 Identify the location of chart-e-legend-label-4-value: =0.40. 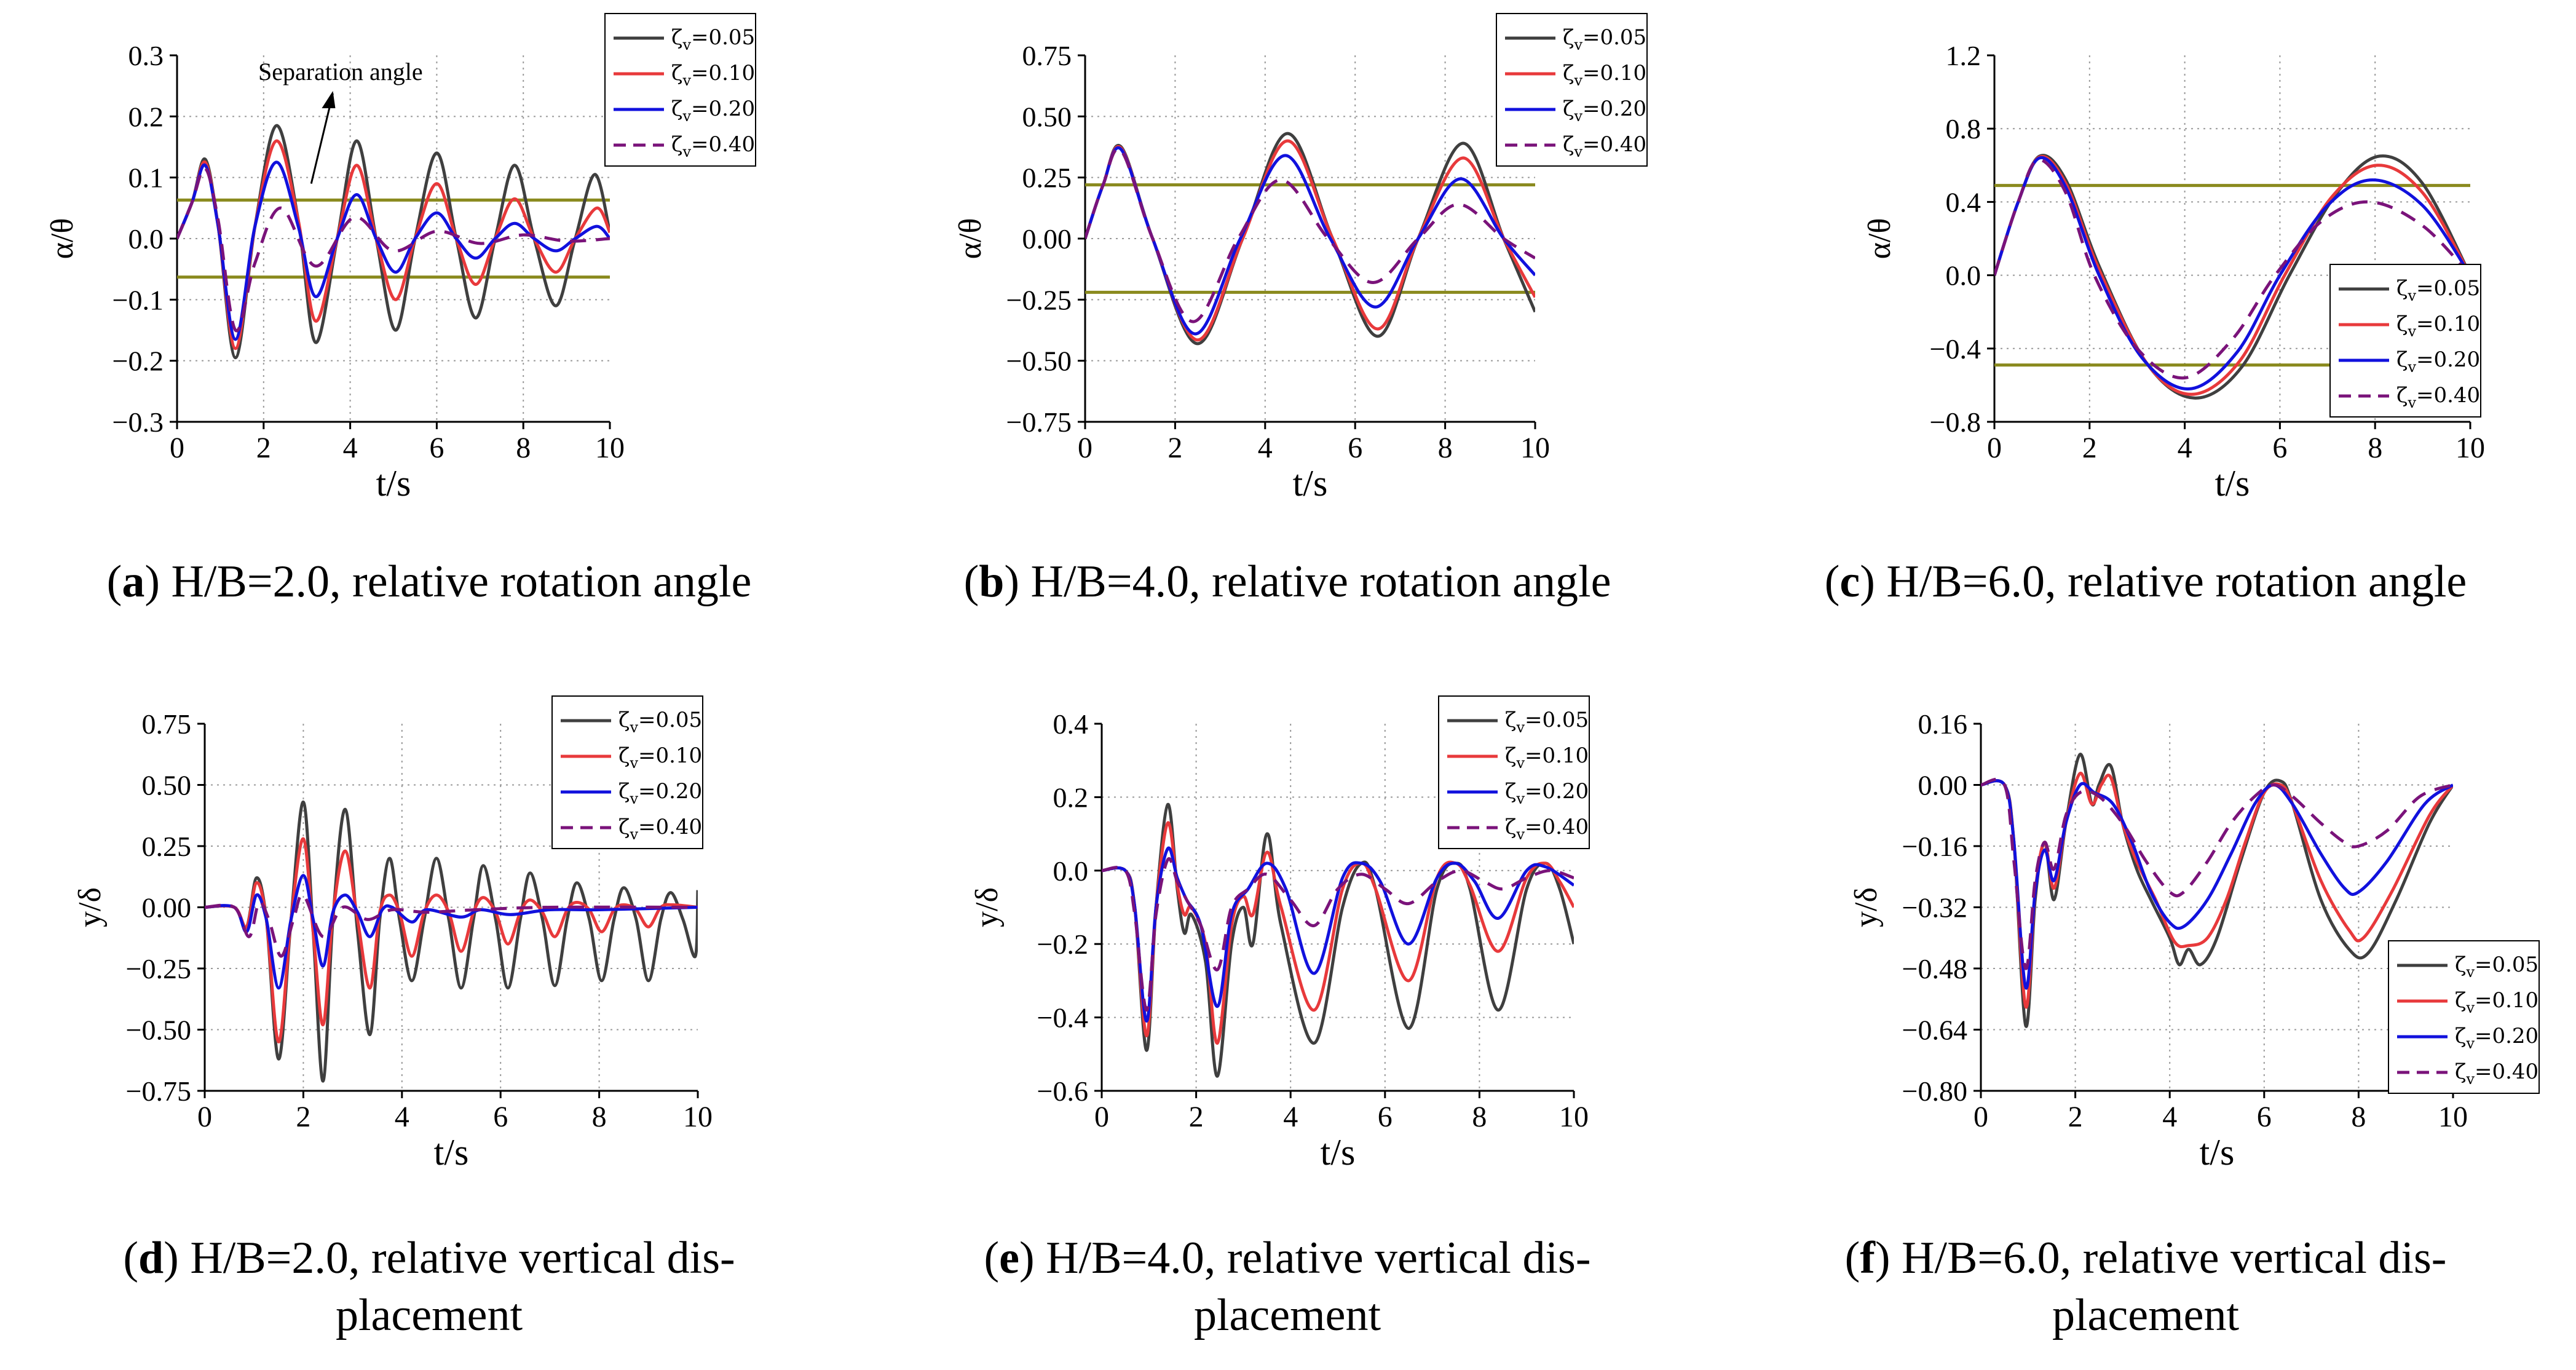
(1557, 827).